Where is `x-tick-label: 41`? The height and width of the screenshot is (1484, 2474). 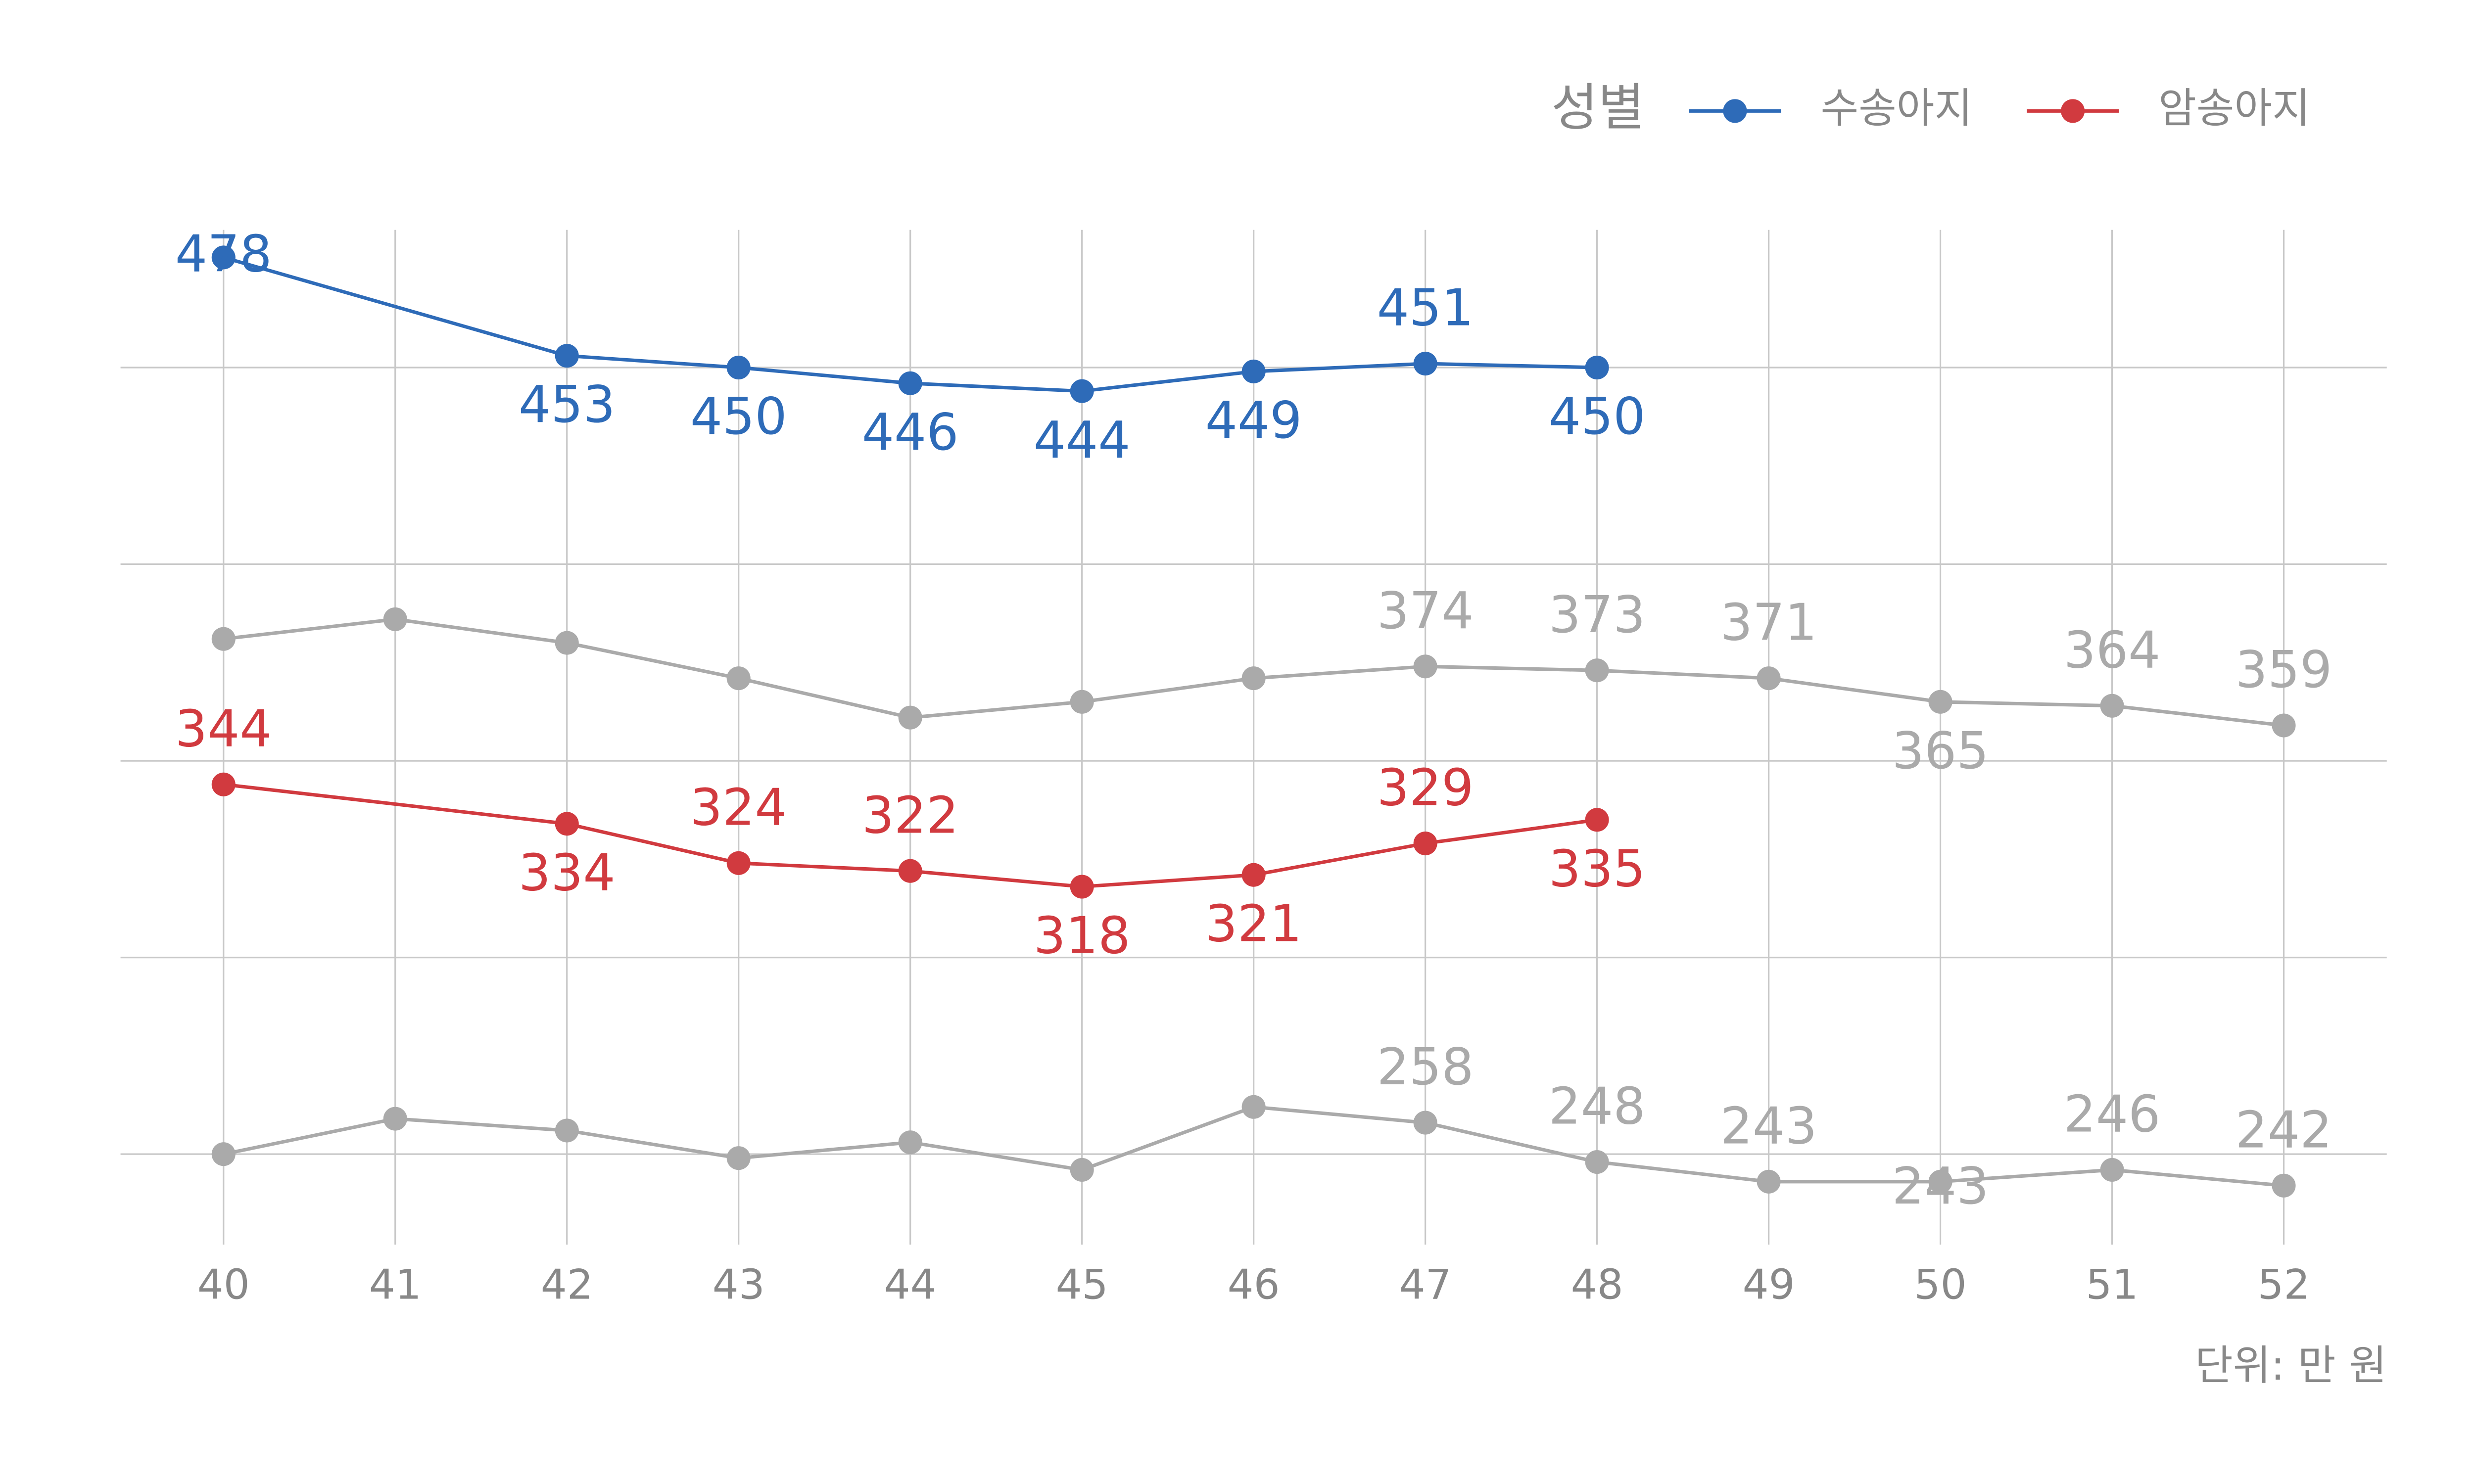
x-tick-label: 41 is located at coordinates (396, 1285).